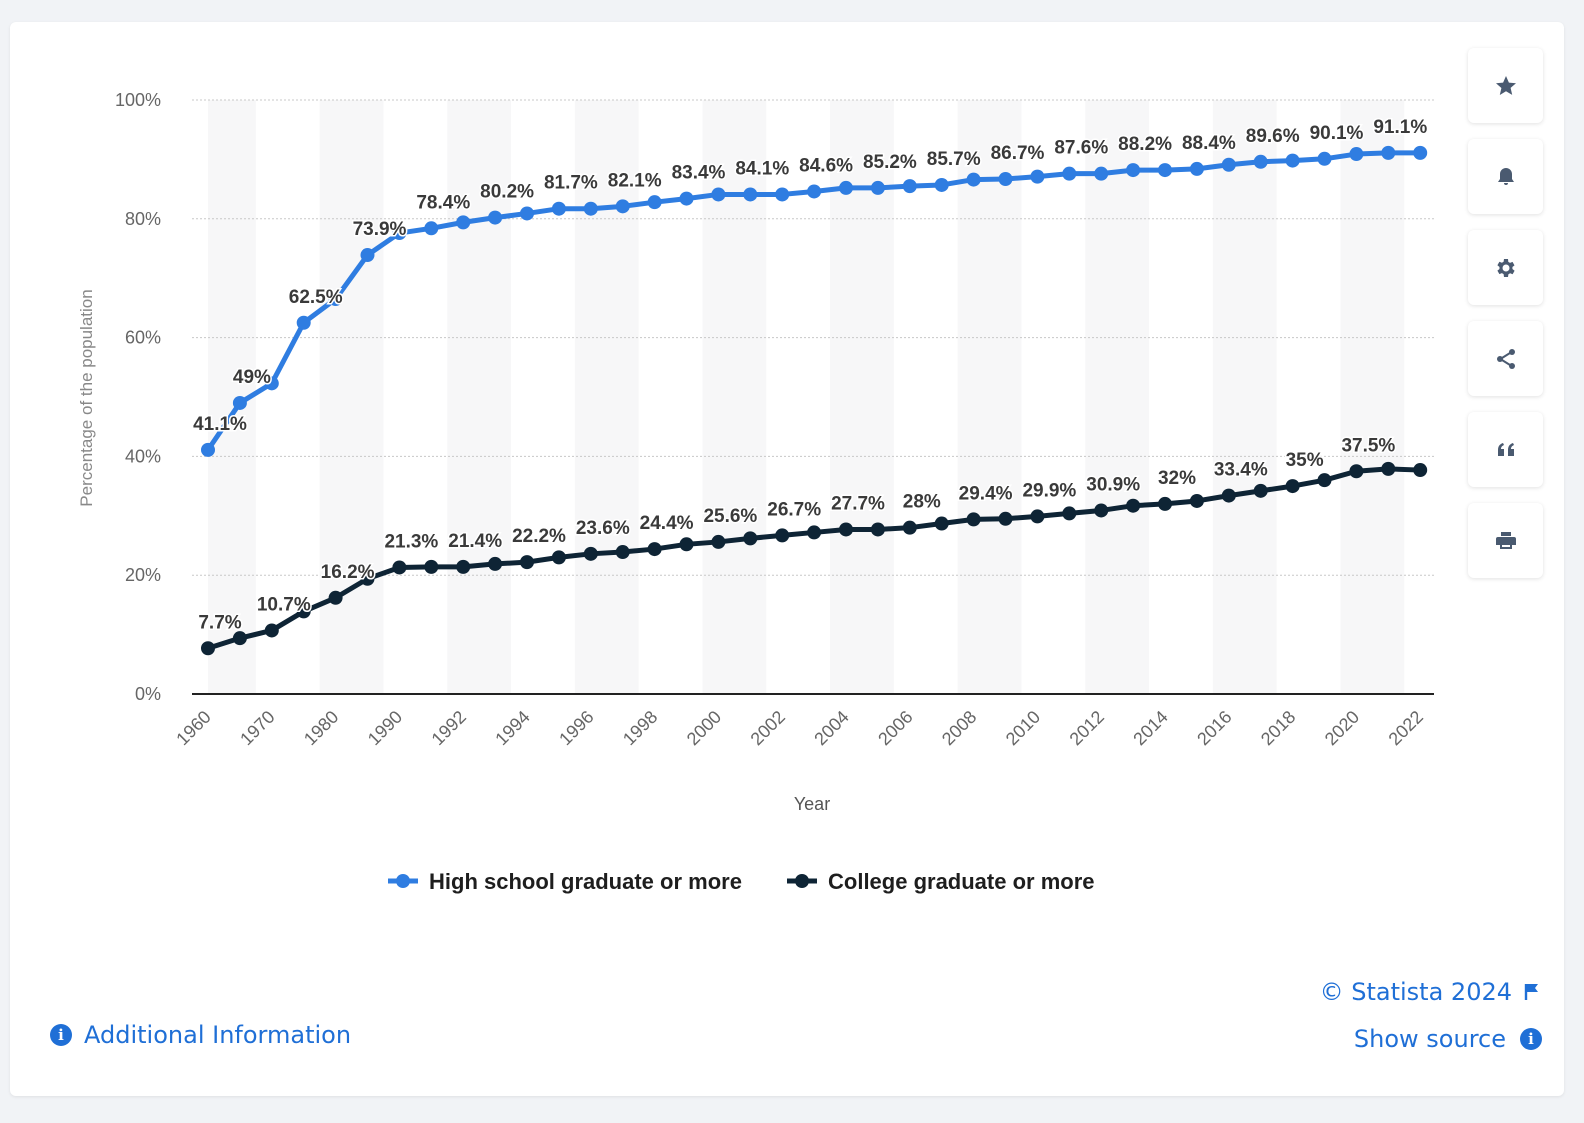  I want to click on show-source-text: Show source, so click(1429, 1039).